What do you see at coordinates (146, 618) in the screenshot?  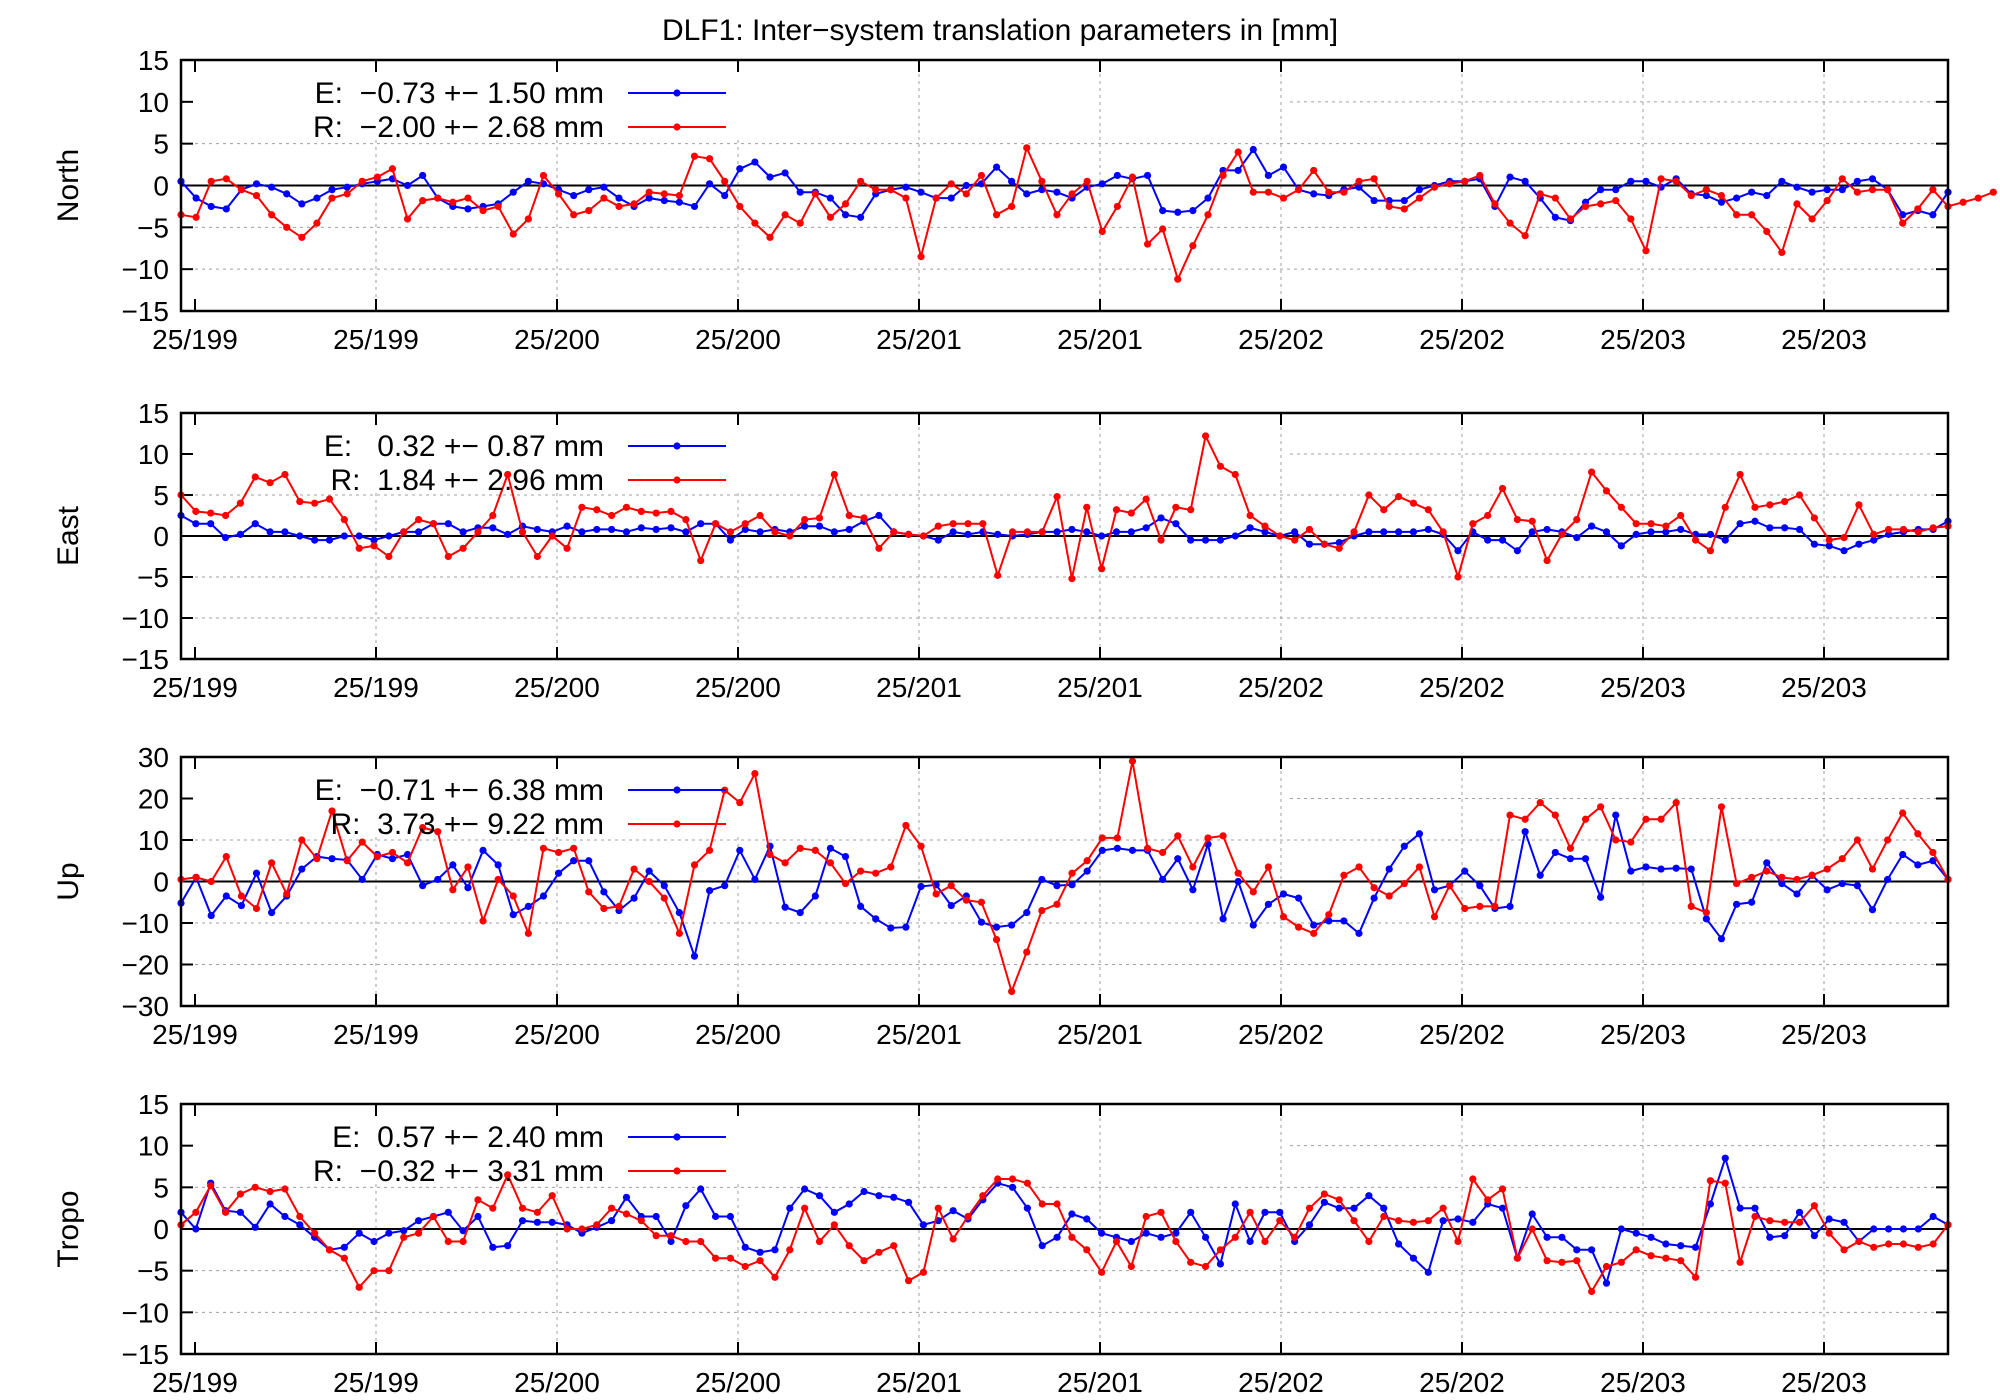 I see `y-tick-label: −10` at bounding box center [146, 618].